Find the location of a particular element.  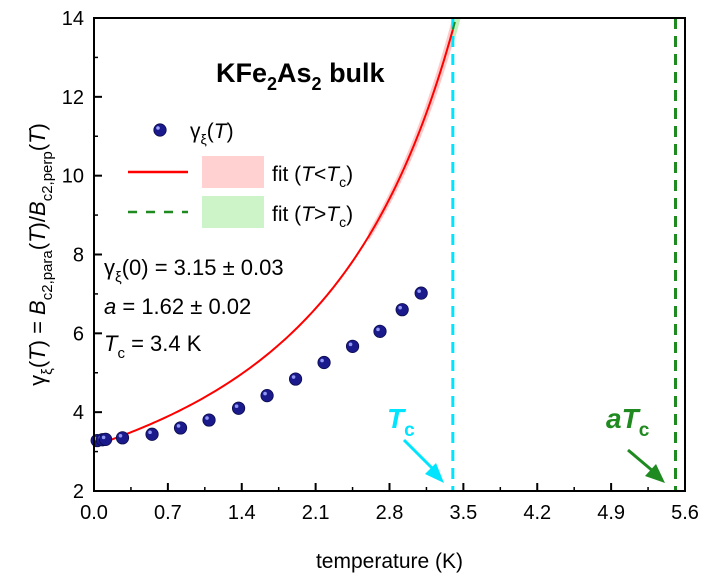

fit-band-above-tc is located at coordinates (456, 32).